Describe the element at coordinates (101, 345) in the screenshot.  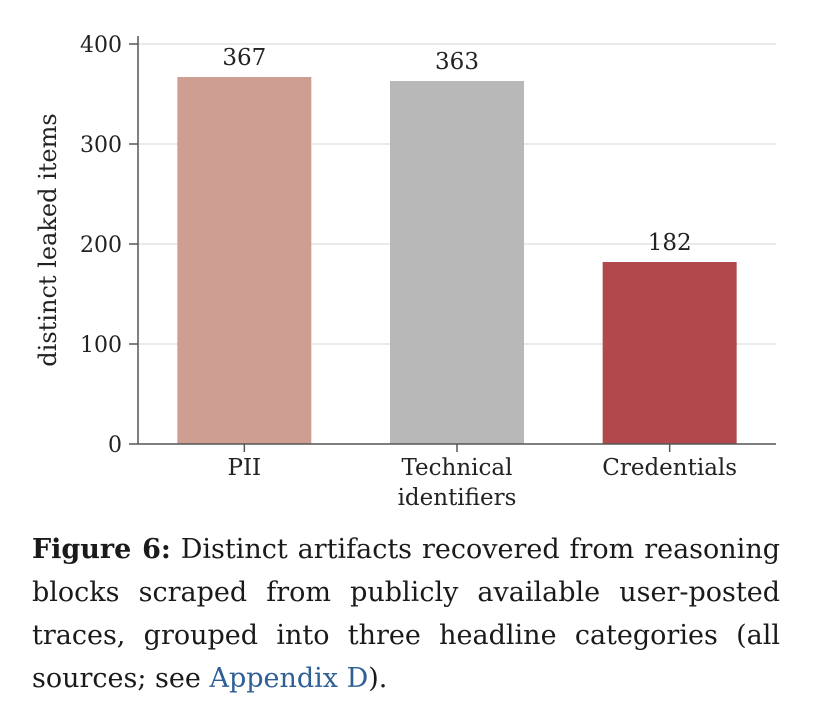
I see `y-tick-label: 100` at that location.